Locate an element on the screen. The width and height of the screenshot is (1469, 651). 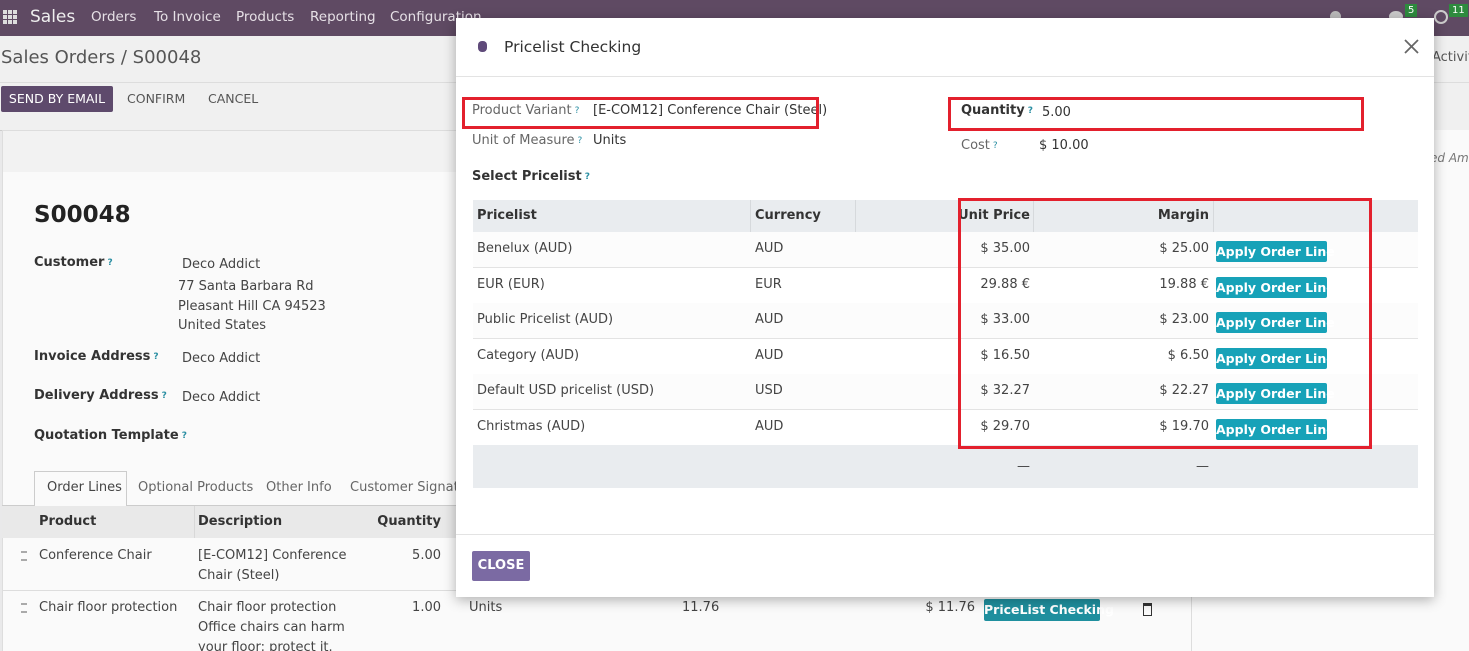
field-label: Invoice Address? is located at coordinates (96, 357).